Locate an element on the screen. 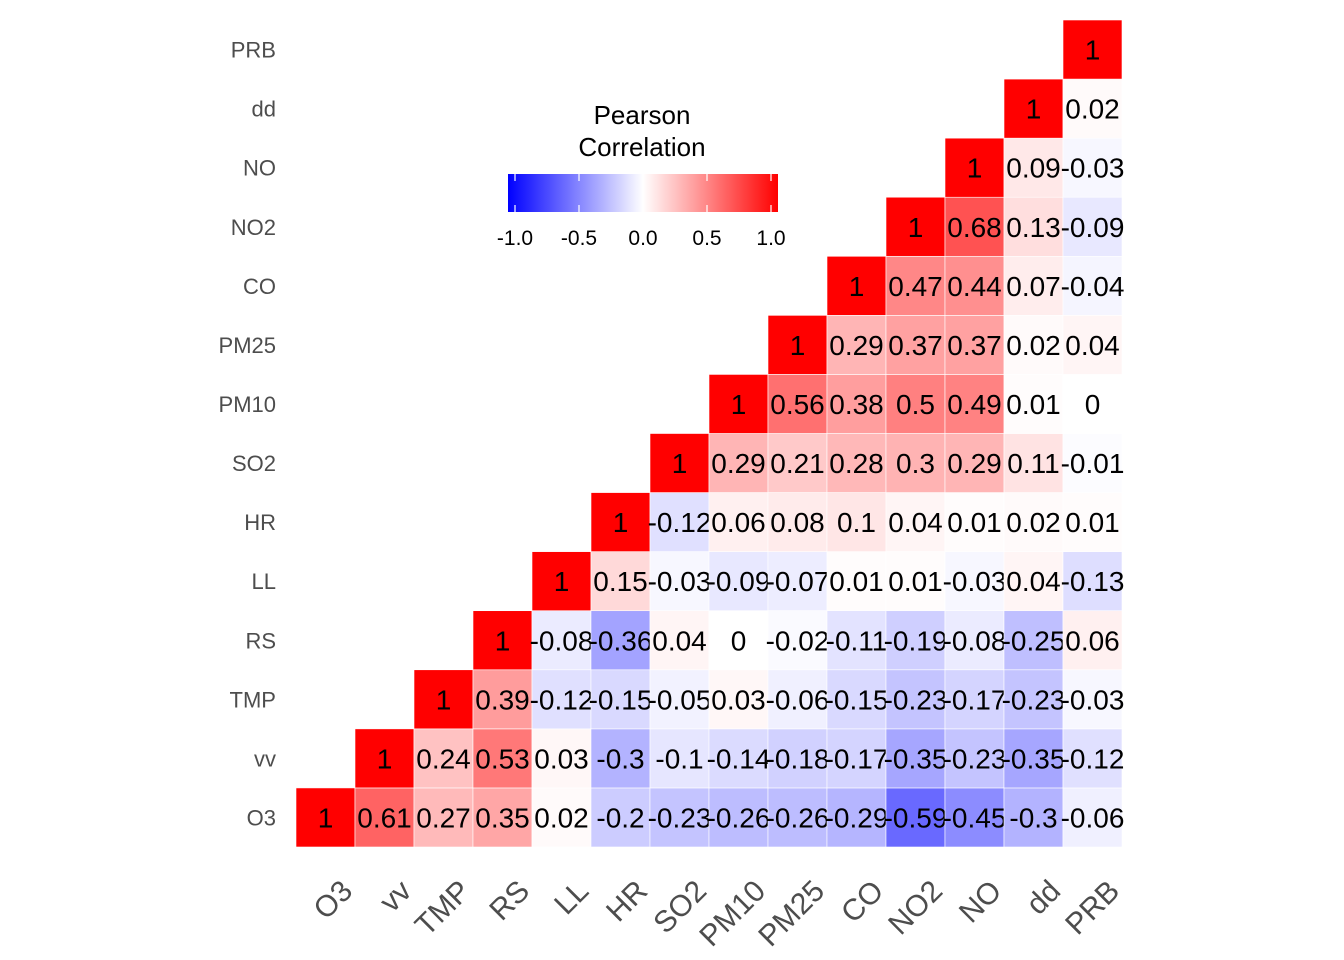 This screenshot has width=1344, height=960. cell-value-vv-SO2: -0.1 is located at coordinates (679, 758).